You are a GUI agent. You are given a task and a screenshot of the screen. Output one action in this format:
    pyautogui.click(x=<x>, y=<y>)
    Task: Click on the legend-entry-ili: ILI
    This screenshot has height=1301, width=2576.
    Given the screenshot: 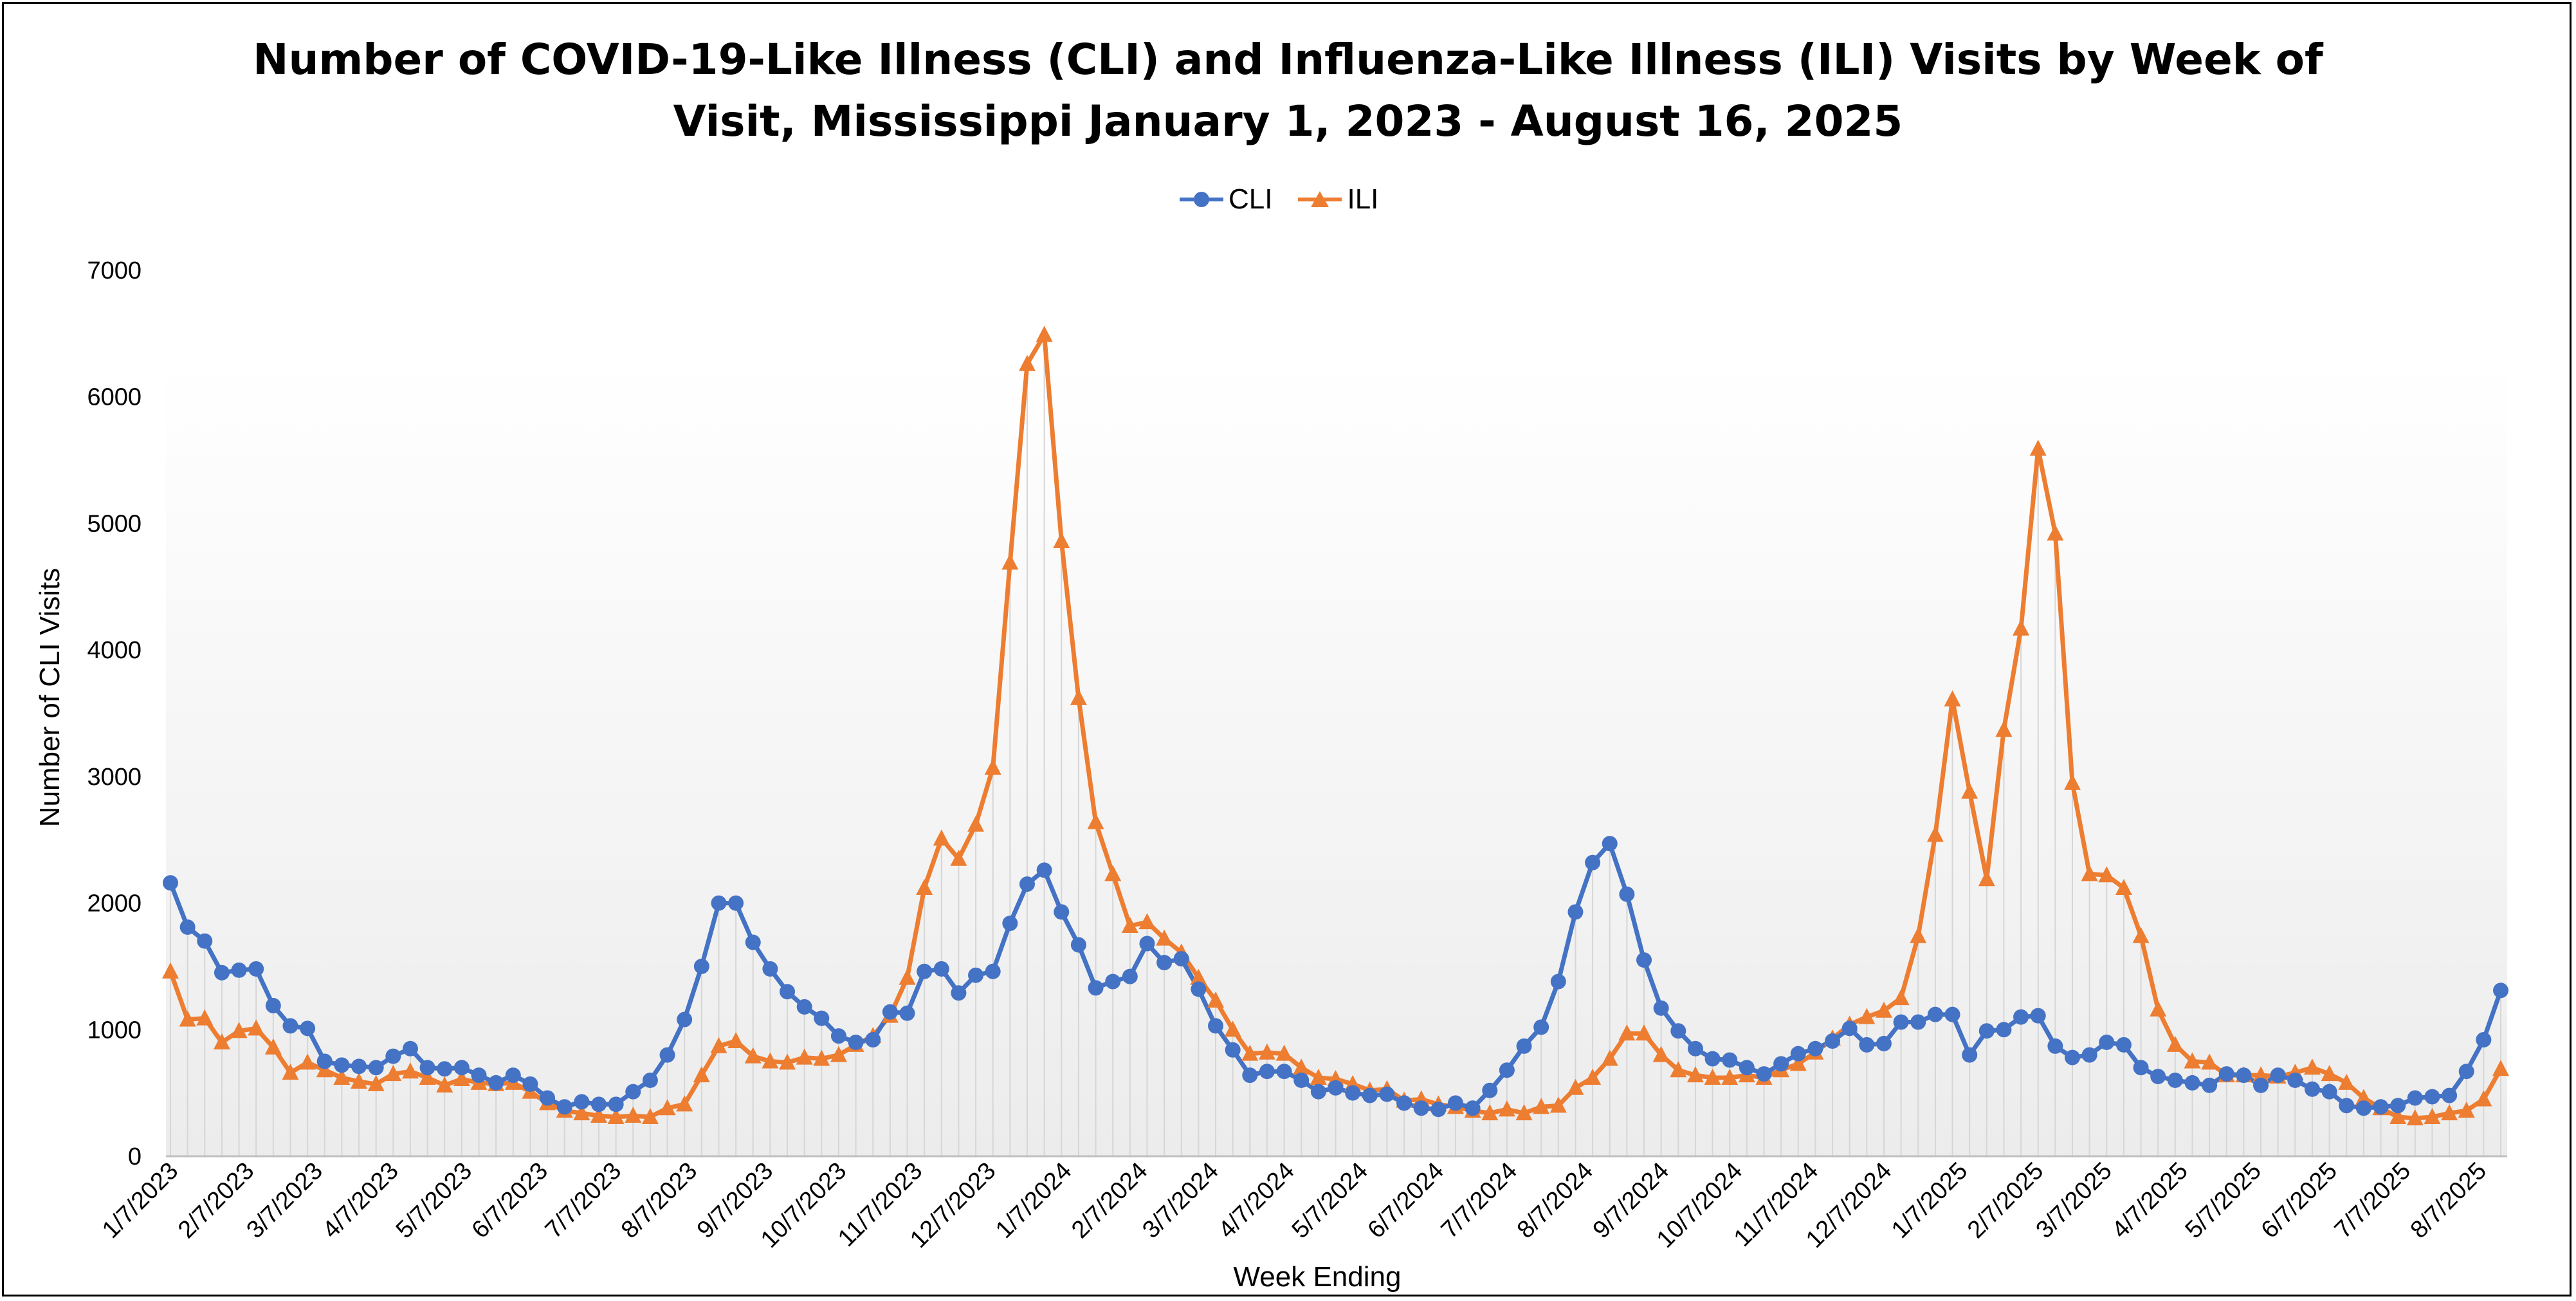 What is the action you would take?
    pyautogui.click(x=1337, y=200)
    